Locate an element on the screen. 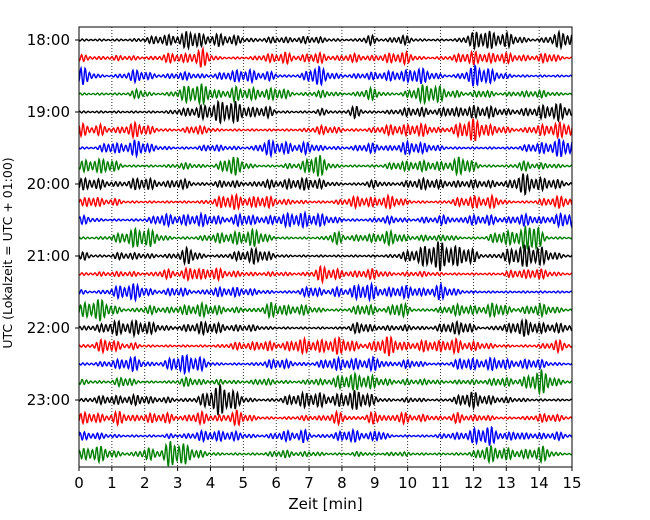  x-tick-label: 12 is located at coordinates (473, 483).